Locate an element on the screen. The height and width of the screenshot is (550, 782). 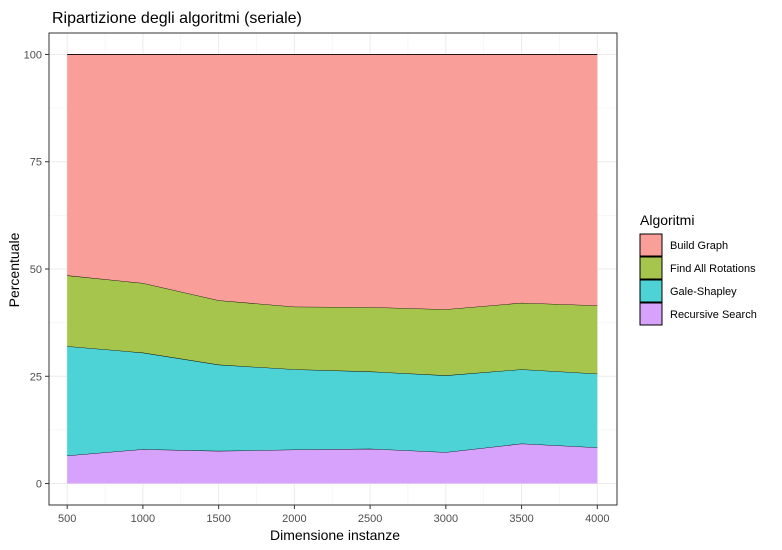
x-tick-label: 2500 is located at coordinates (370, 519).